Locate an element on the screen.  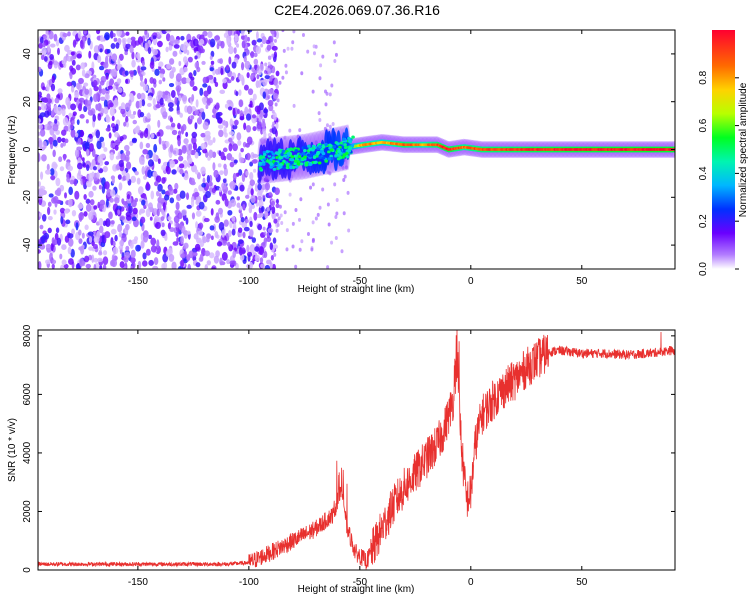
spectrogram-y-tick-label: -40 is located at coordinates (27, 244).